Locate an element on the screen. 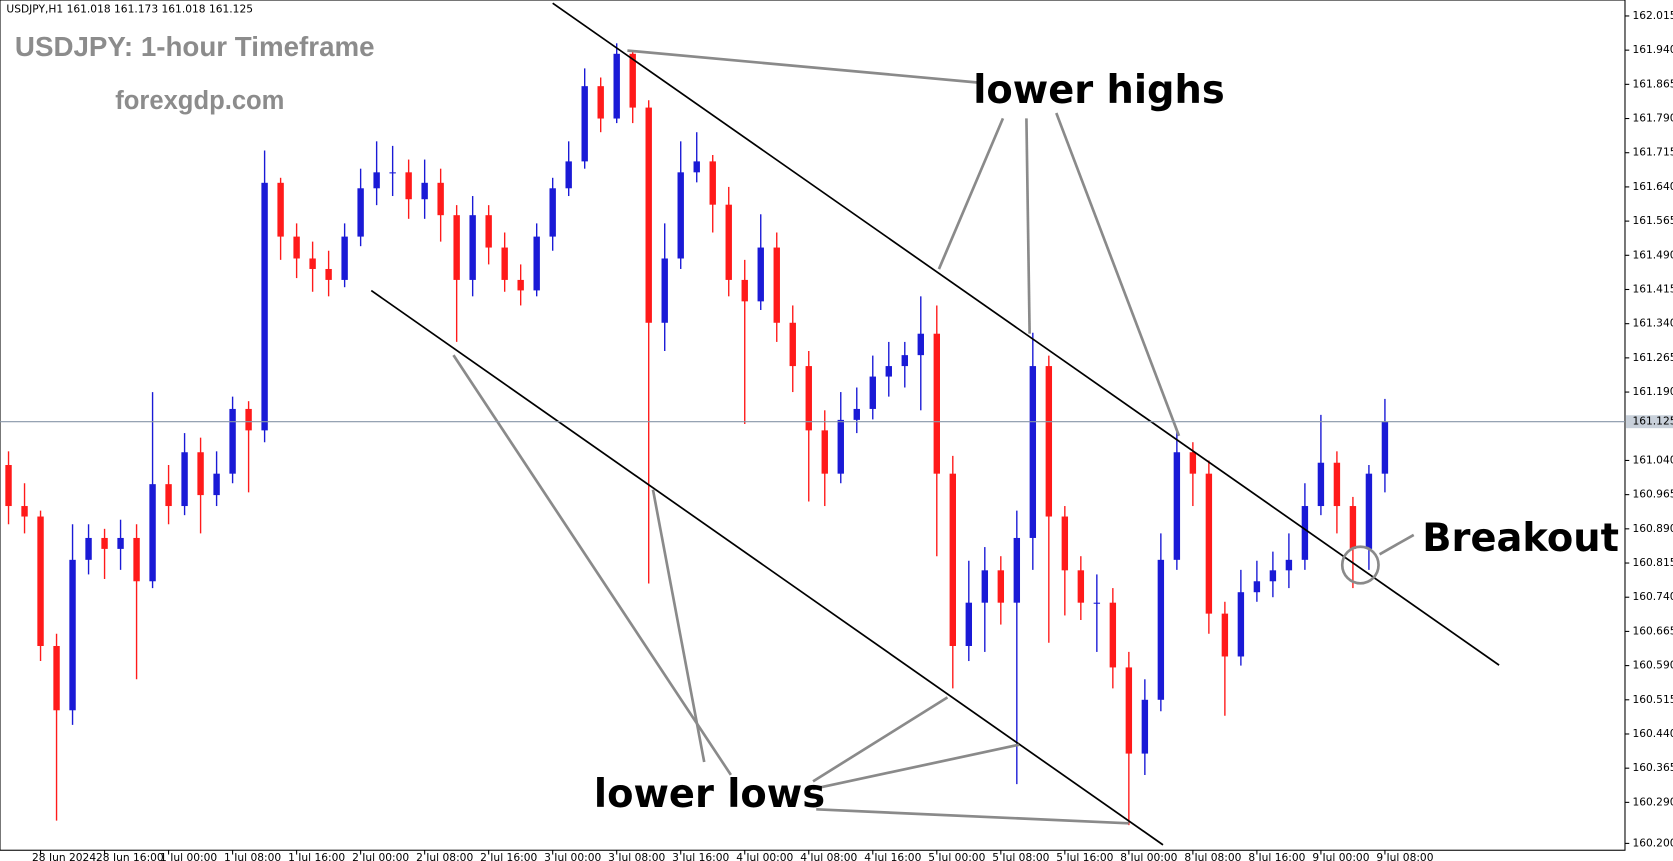  subtitle: forexgdp.com is located at coordinates (199, 101).